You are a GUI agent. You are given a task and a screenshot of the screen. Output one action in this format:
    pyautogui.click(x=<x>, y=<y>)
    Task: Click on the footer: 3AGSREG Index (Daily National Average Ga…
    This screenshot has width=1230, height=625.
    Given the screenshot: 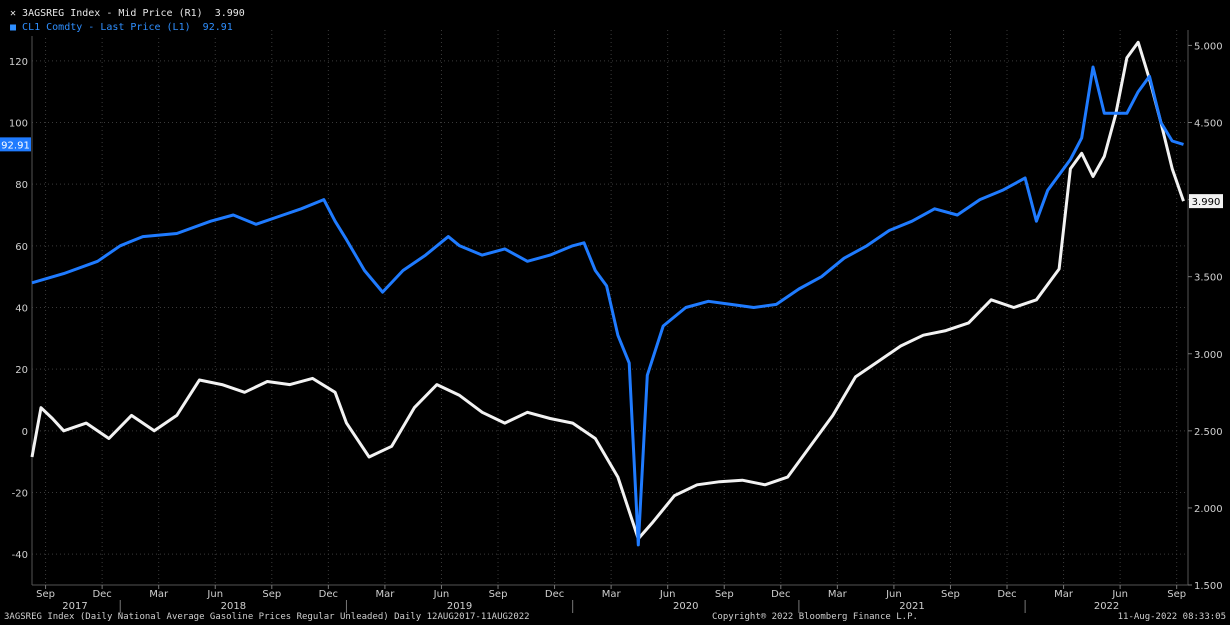 What is the action you would take?
    pyautogui.click(x=615, y=618)
    